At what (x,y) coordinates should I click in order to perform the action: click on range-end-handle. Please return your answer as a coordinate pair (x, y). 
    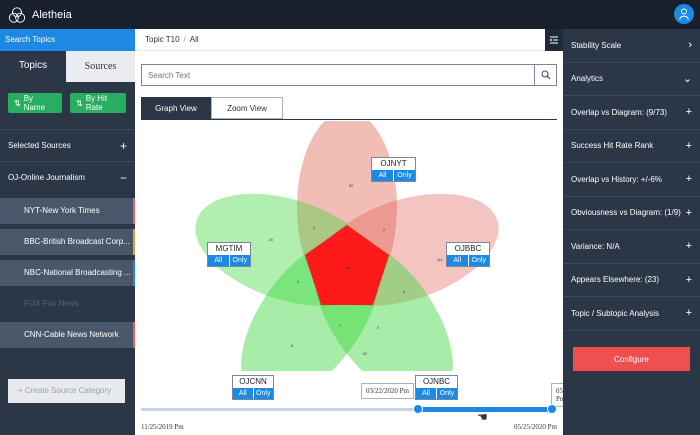
    Looking at the image, I should click on (552, 409).